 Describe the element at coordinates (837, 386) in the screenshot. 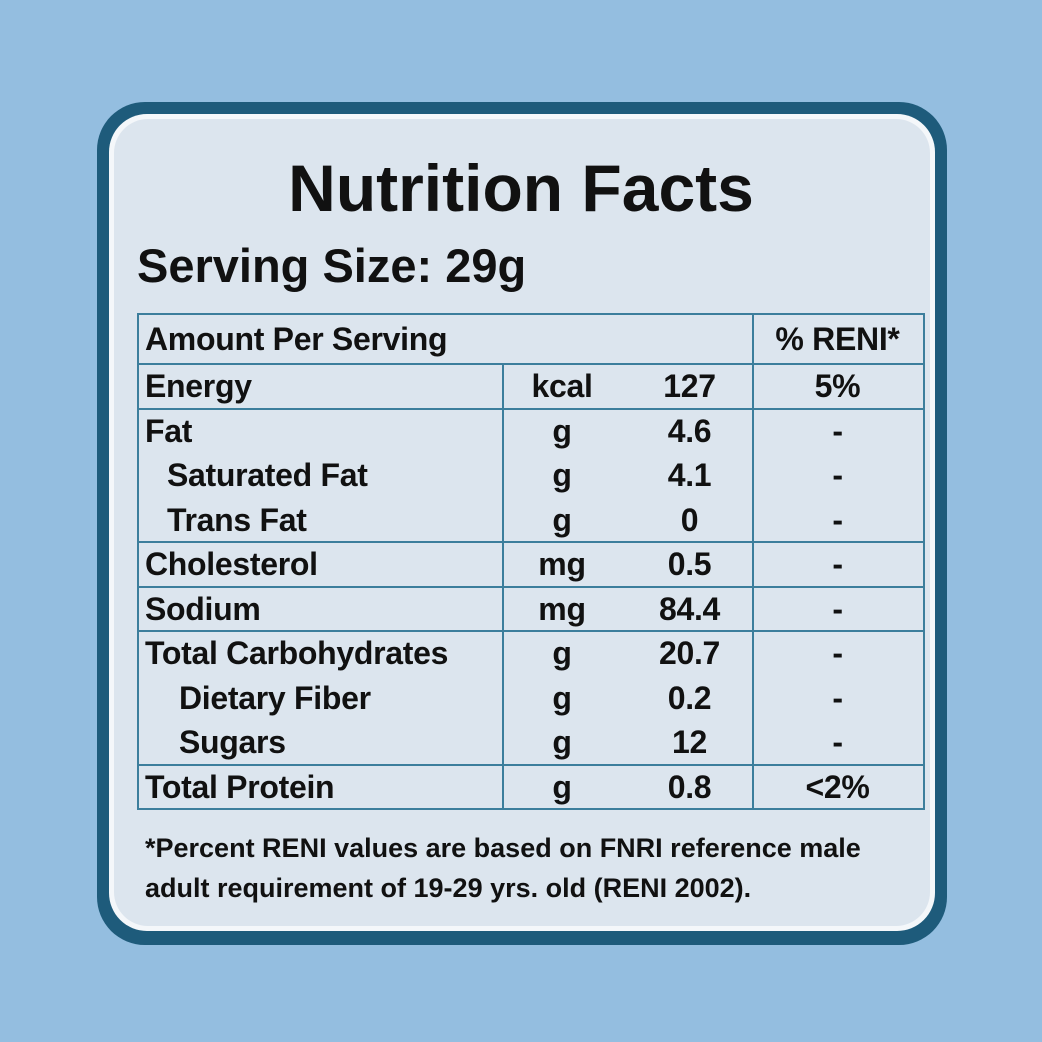

I see `nutrient-reni: 5%` at that location.